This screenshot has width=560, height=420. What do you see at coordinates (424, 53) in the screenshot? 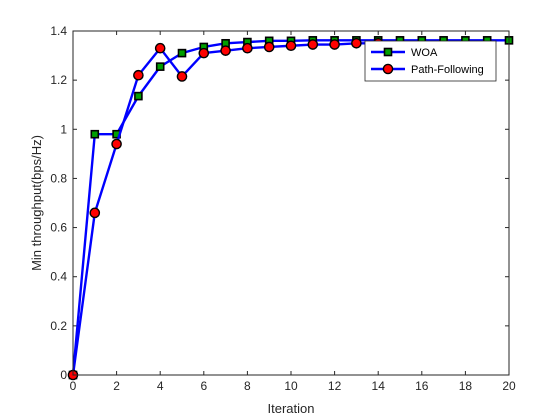
I see `legend-label-woa: WOA` at bounding box center [424, 53].